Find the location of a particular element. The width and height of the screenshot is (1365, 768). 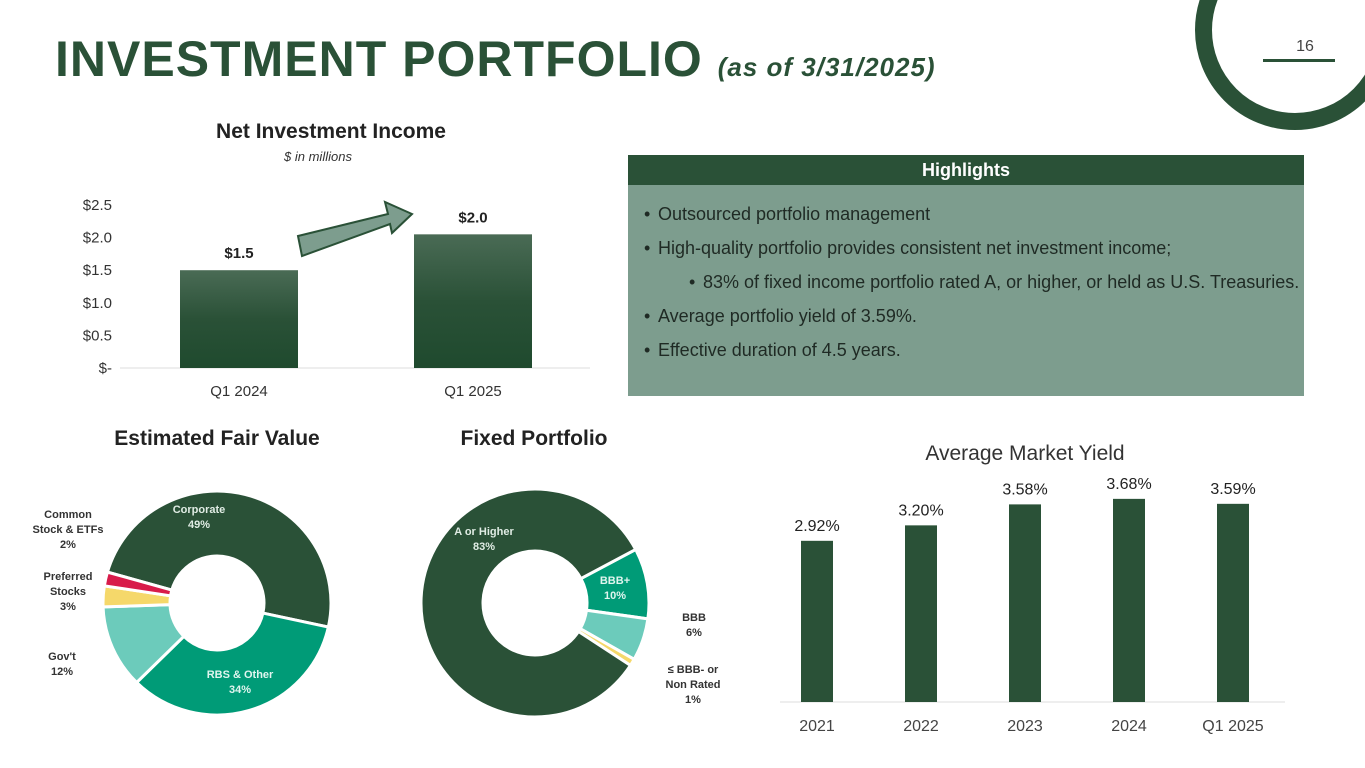

slice-percent: 12% is located at coordinates (62, 672).